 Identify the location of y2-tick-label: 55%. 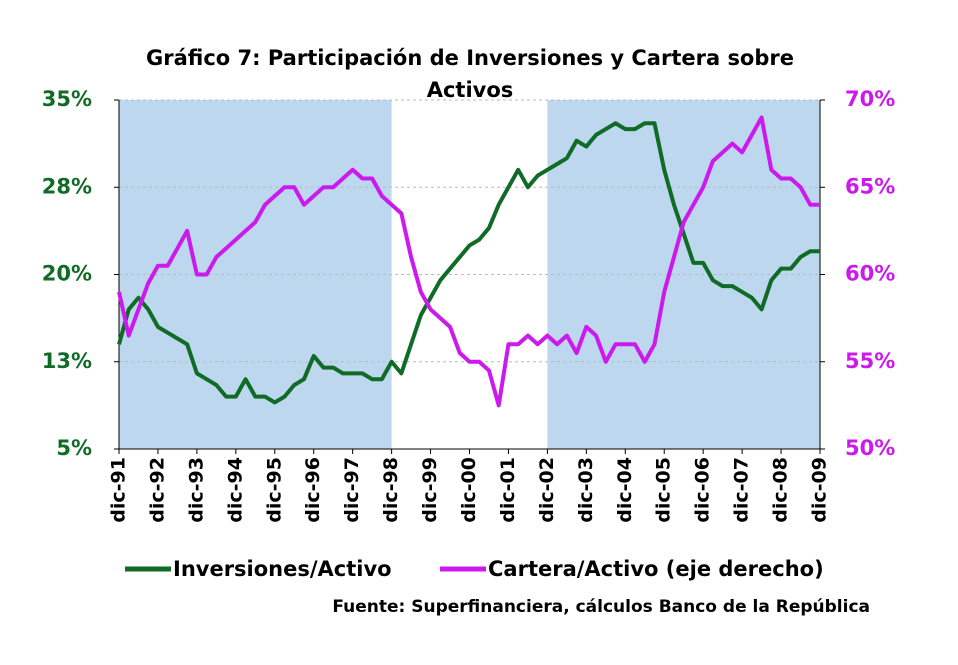
(870, 361).